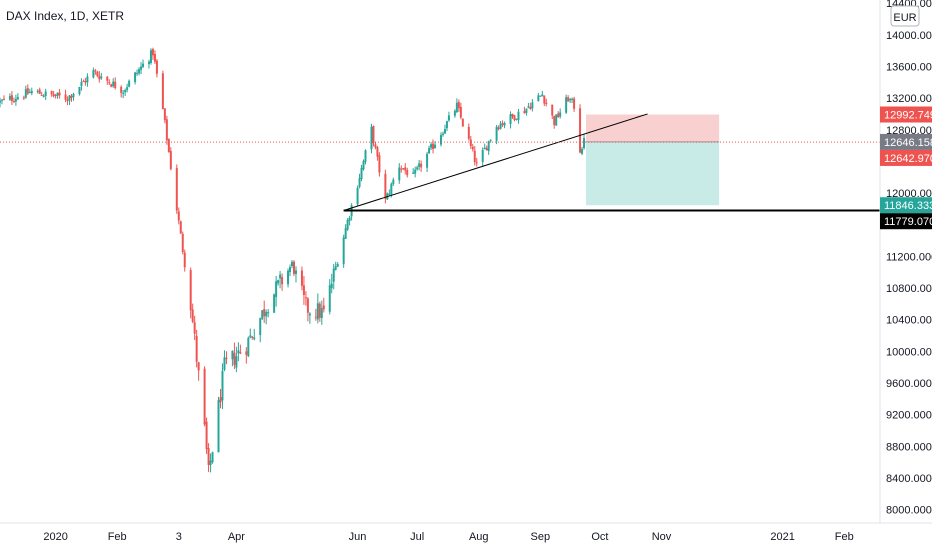 The height and width of the screenshot is (550, 932). What do you see at coordinates (908, 206) in the screenshot?
I see `price-tag-label: 11846.333` at bounding box center [908, 206].